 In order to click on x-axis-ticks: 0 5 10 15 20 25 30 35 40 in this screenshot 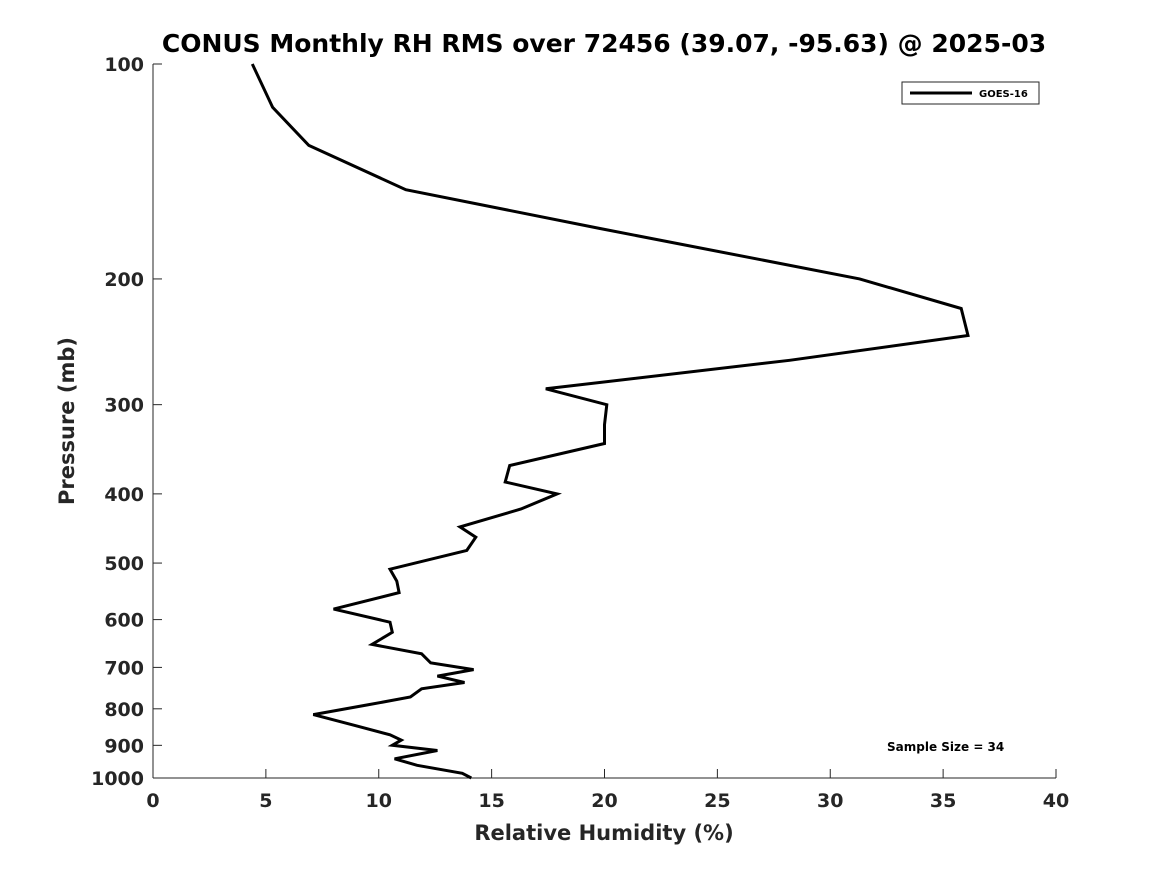, I will do `click(607, 790)`.